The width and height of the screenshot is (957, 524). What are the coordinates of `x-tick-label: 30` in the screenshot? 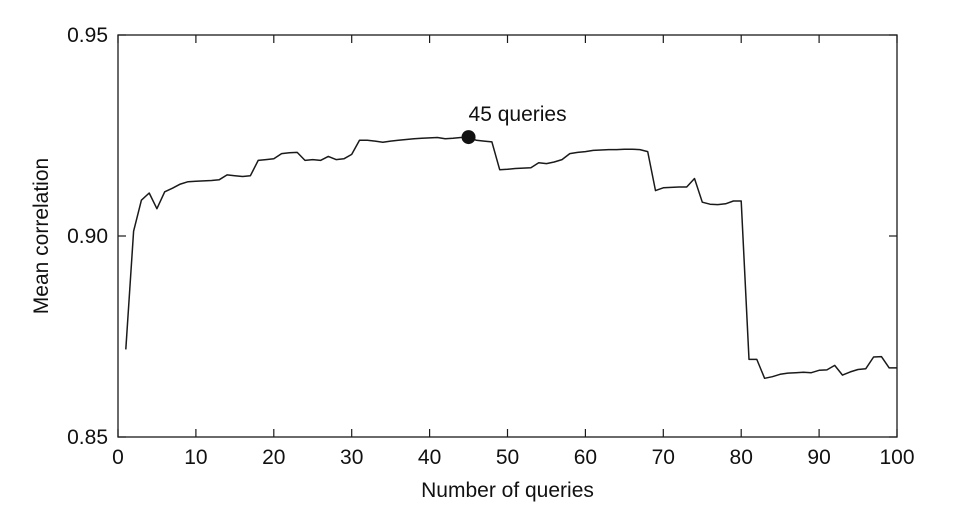 It's located at (351, 457).